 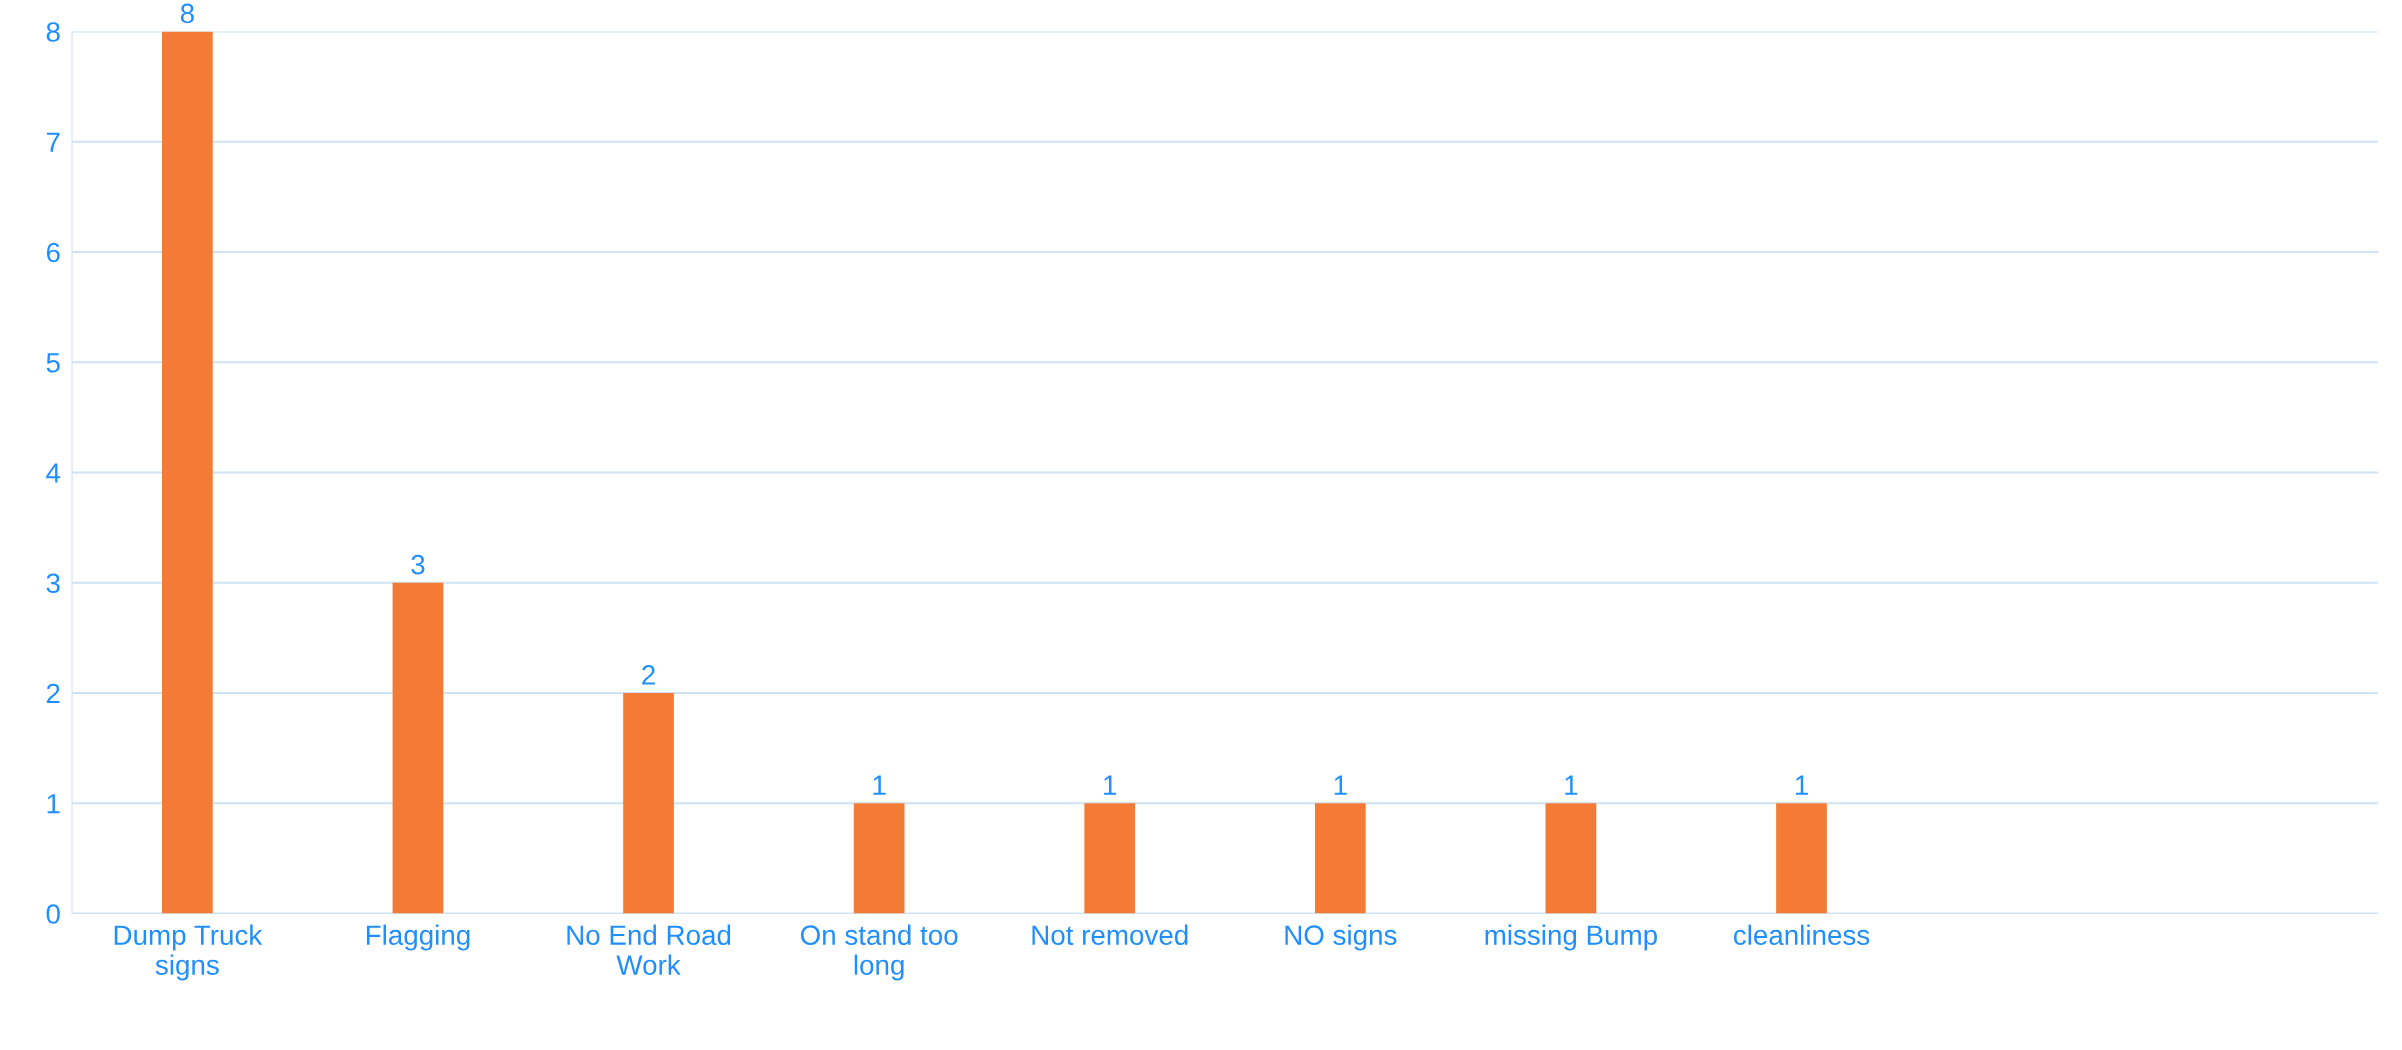 I want to click on y-tick-label: 3, so click(x=53, y=583).